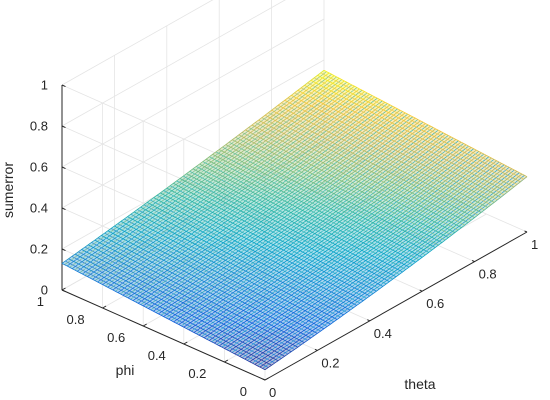 The height and width of the screenshot is (400, 550). Describe the element at coordinates (163, 335) in the screenshot. I see `y-axis-line` at that location.